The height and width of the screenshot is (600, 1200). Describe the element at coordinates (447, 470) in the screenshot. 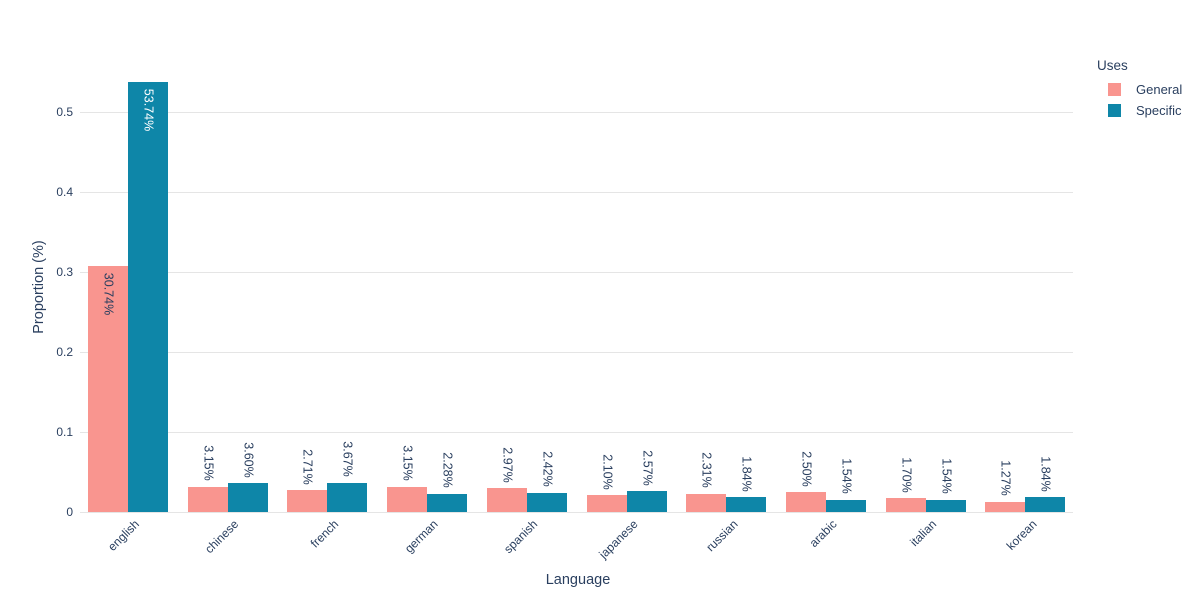

I see `bar-value-label: 2.28%` at that location.